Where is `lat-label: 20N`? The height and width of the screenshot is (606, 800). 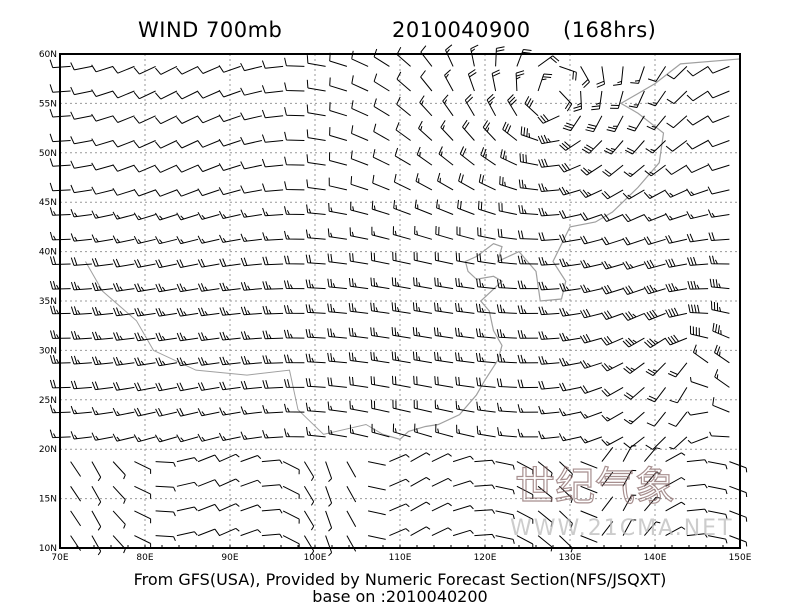
lat-label: 20N is located at coordinates (48, 450).